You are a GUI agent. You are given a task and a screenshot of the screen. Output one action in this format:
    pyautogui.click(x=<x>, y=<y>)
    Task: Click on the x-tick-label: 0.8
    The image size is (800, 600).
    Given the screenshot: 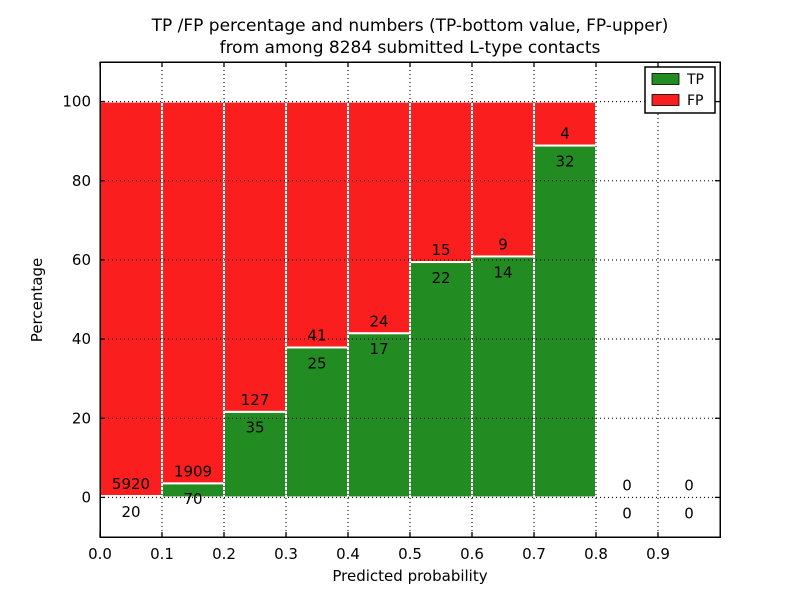 What is the action you would take?
    pyautogui.click(x=596, y=554)
    